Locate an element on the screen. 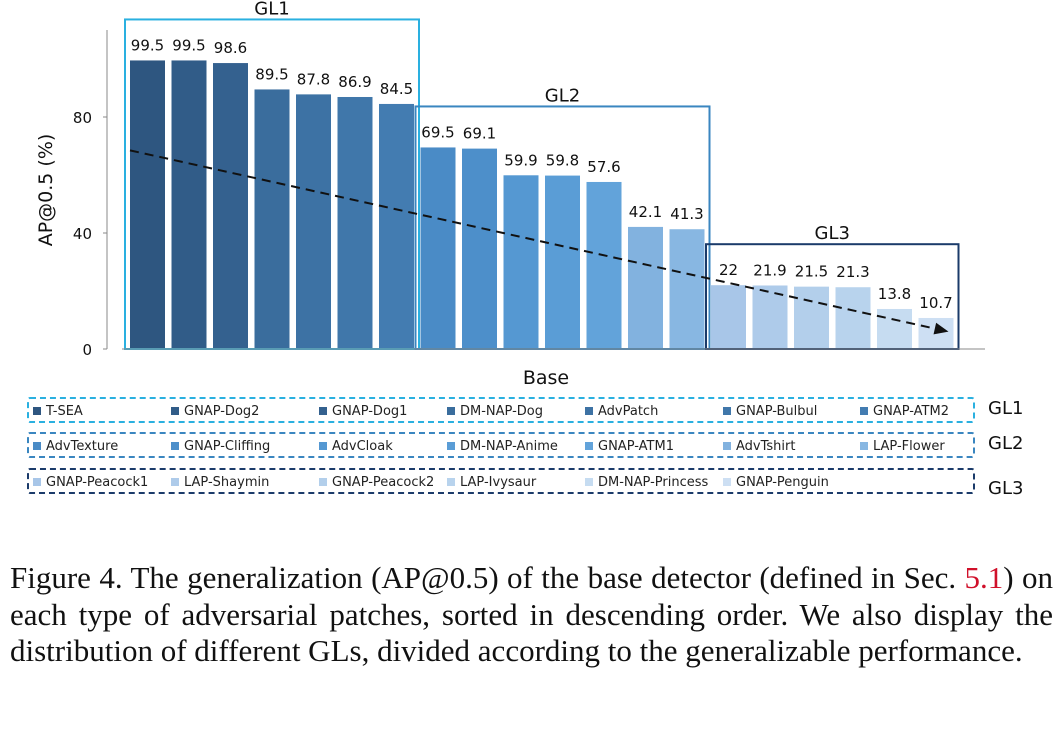  bar-dm-nap-princess is located at coordinates (894, 328).